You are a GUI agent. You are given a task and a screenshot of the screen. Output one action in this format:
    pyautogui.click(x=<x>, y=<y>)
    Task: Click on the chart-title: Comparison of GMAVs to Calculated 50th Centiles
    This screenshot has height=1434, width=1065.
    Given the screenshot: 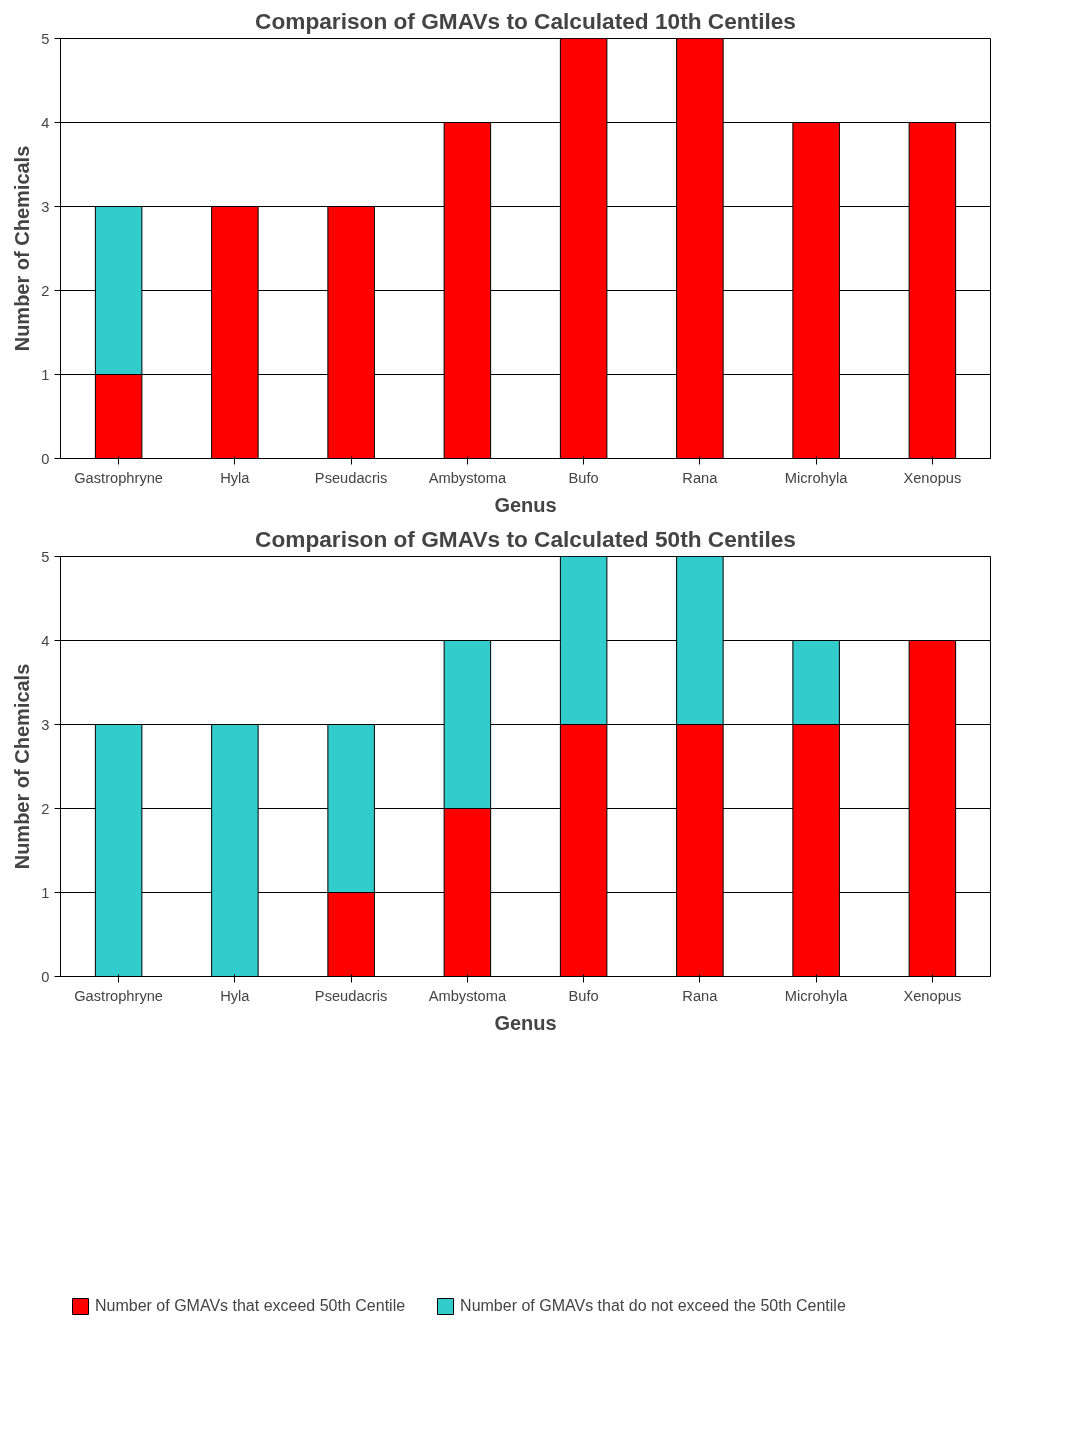 What is the action you would take?
    pyautogui.click(x=525, y=538)
    